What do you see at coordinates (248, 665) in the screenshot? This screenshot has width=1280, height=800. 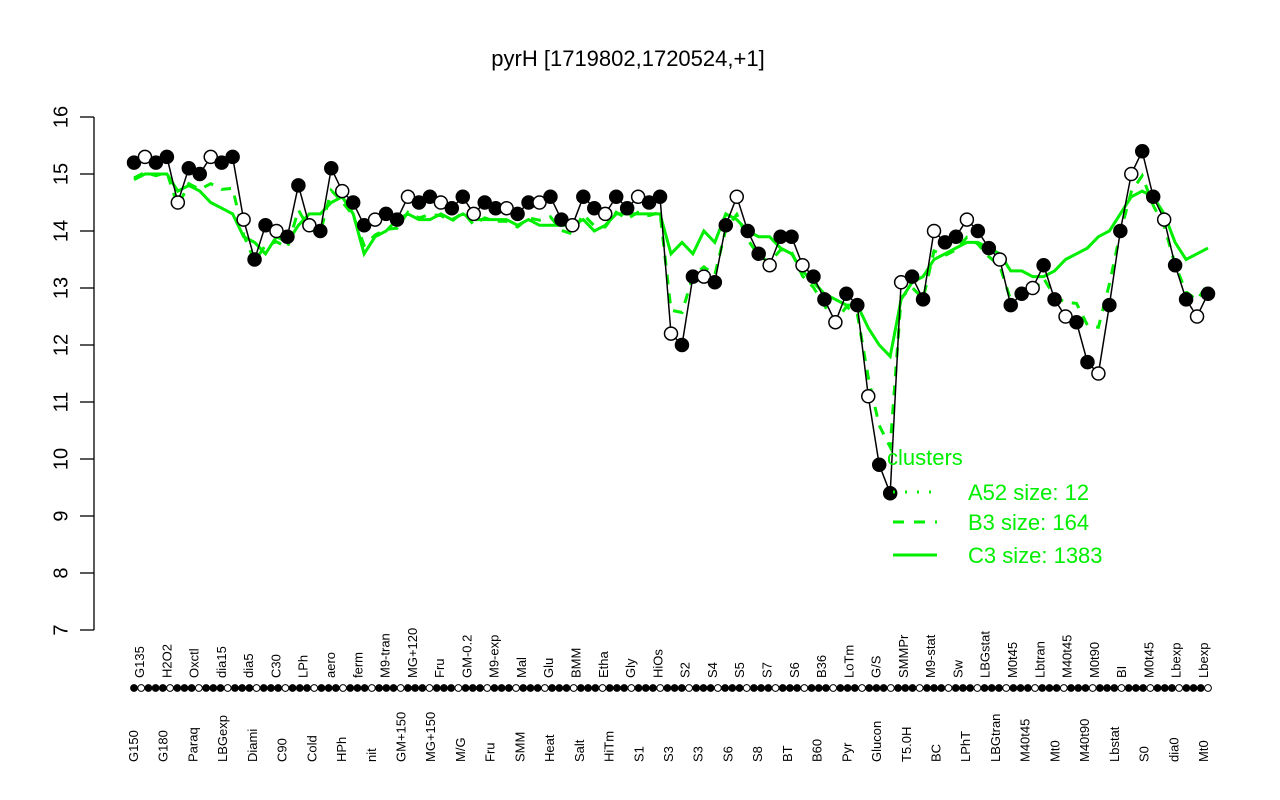 I see `x-tick-label-top: dia5` at bounding box center [248, 665].